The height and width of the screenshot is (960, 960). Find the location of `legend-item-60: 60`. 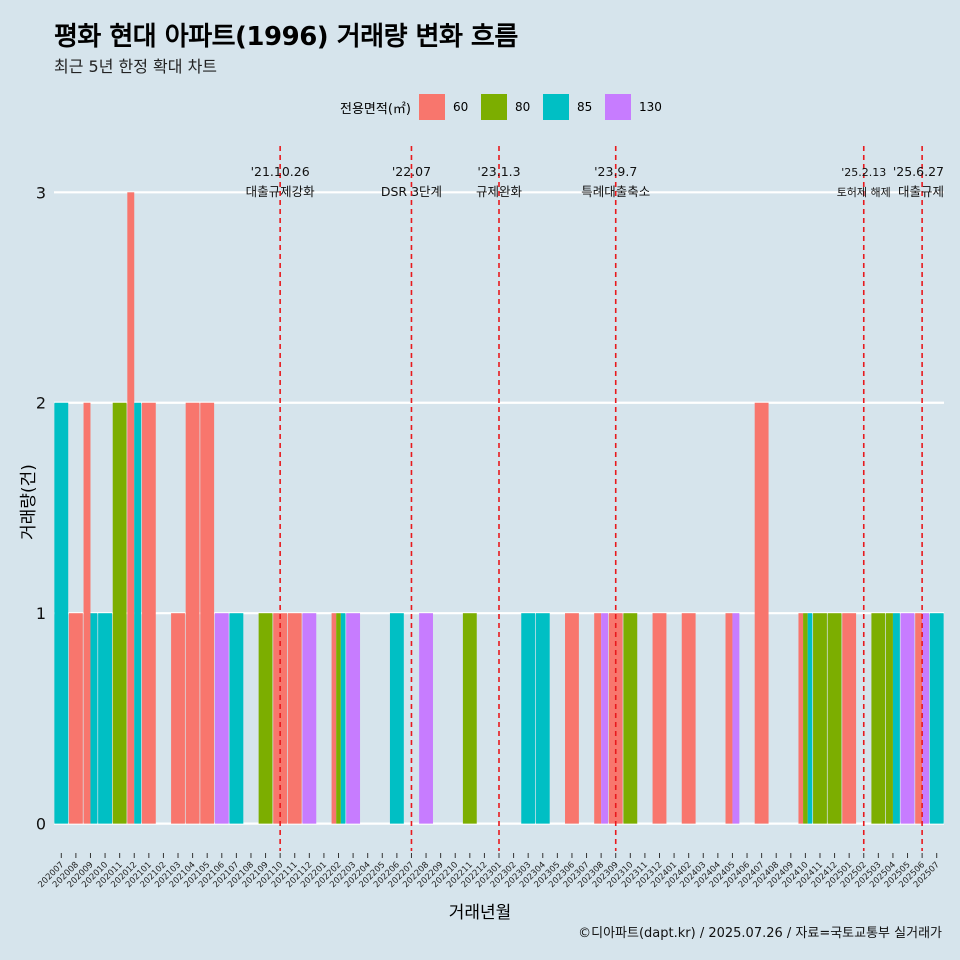

legend-item-60: 60 is located at coordinates (447, 107).